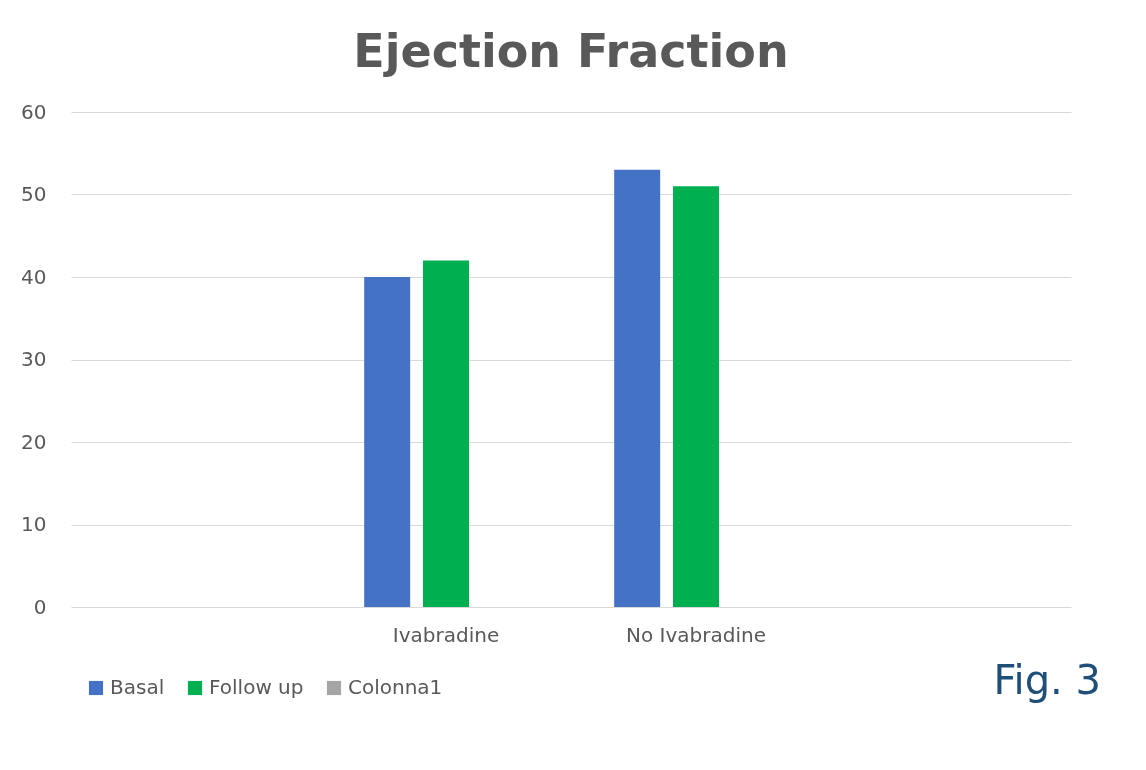 The image size is (1146, 770). What do you see at coordinates (40, 606) in the screenshot?
I see `y-tick-label: 0` at bounding box center [40, 606].